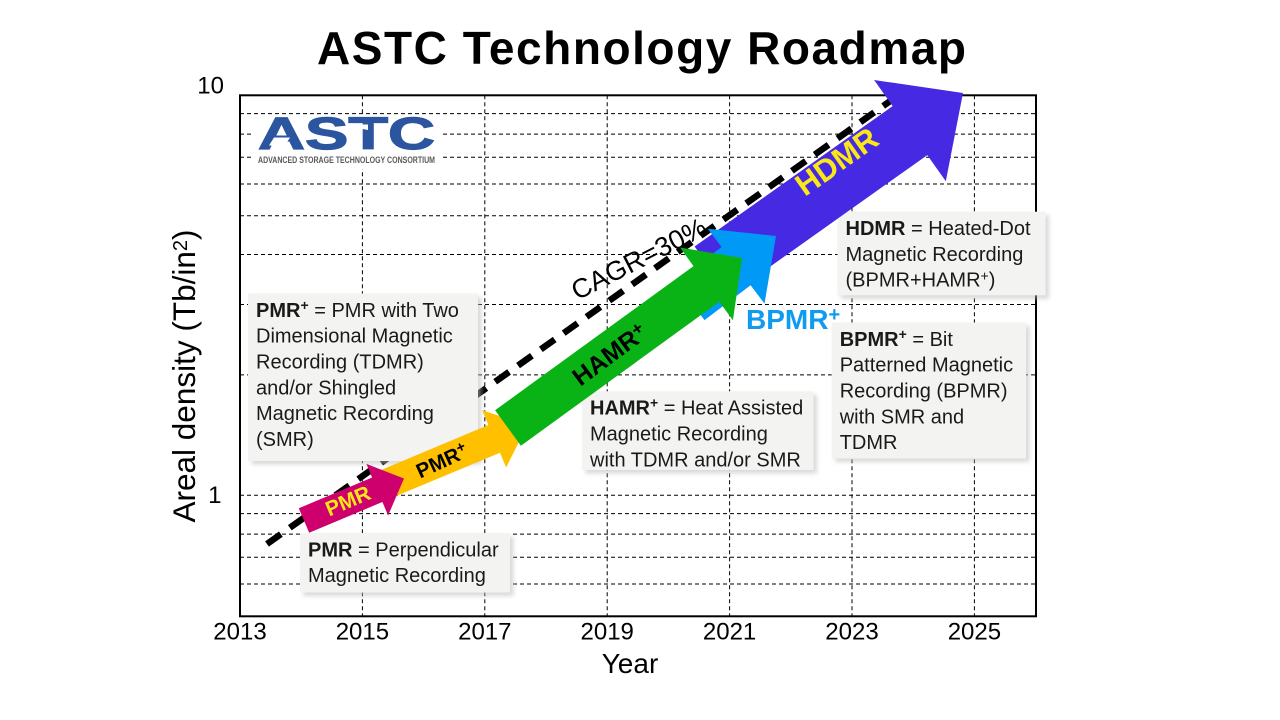  I want to click on svg-text:ADVANCED STORAGE TECHNOLOGY CO: ADVANCED STORAGE TECHNOLOGY CONSORTIUM, so click(346, 160).